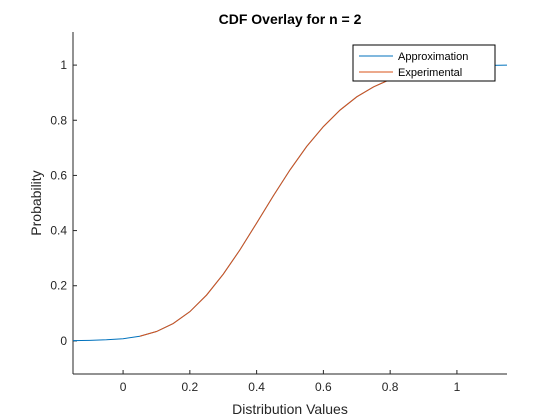  Describe the element at coordinates (36, 202) in the screenshot. I see `y-axis-label: Probability` at that location.